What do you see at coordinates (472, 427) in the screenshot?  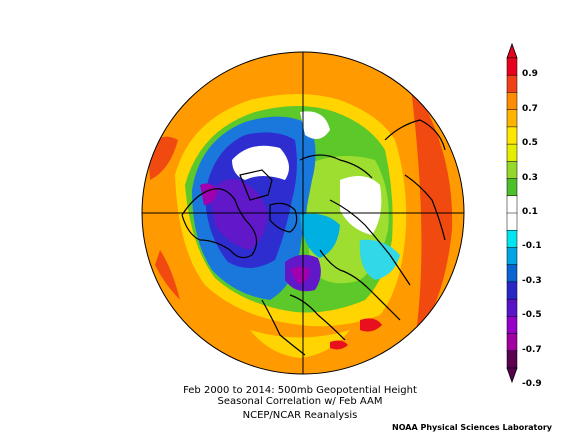 I see `credit-text: NOAA Physical Sciences Laboratory` at bounding box center [472, 427].